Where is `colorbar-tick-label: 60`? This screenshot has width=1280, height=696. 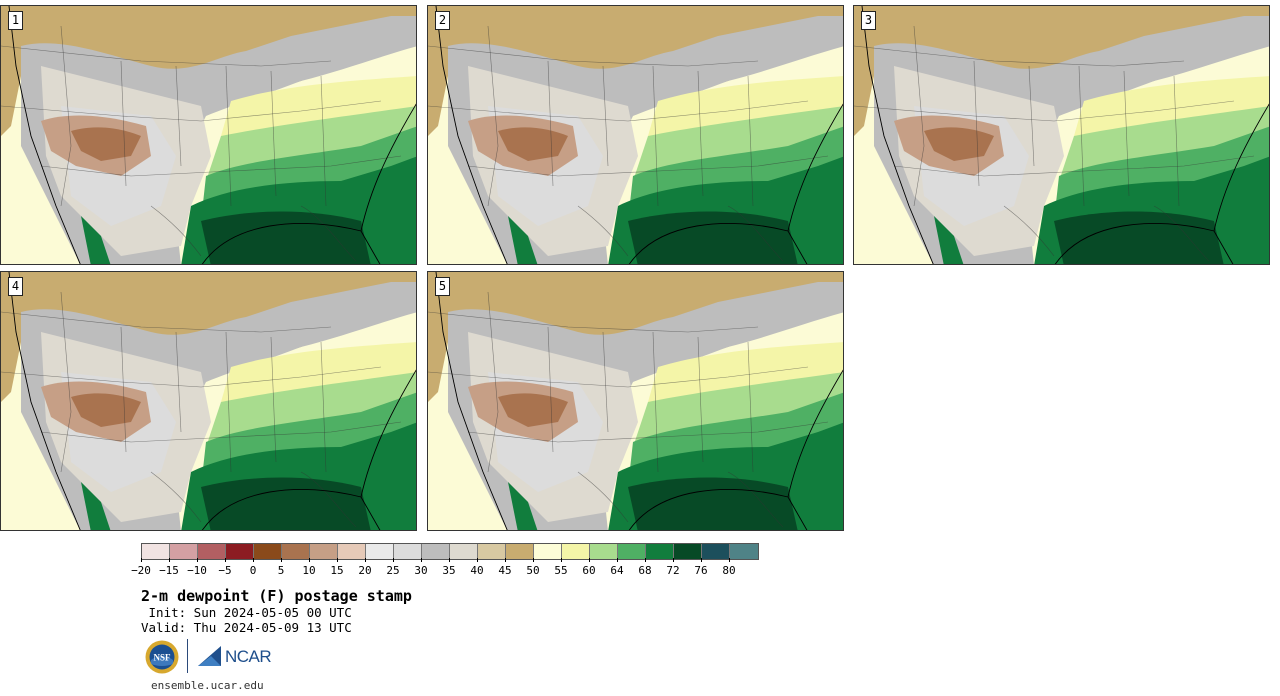
colorbar-tick-label: 60 is located at coordinates (589, 570).